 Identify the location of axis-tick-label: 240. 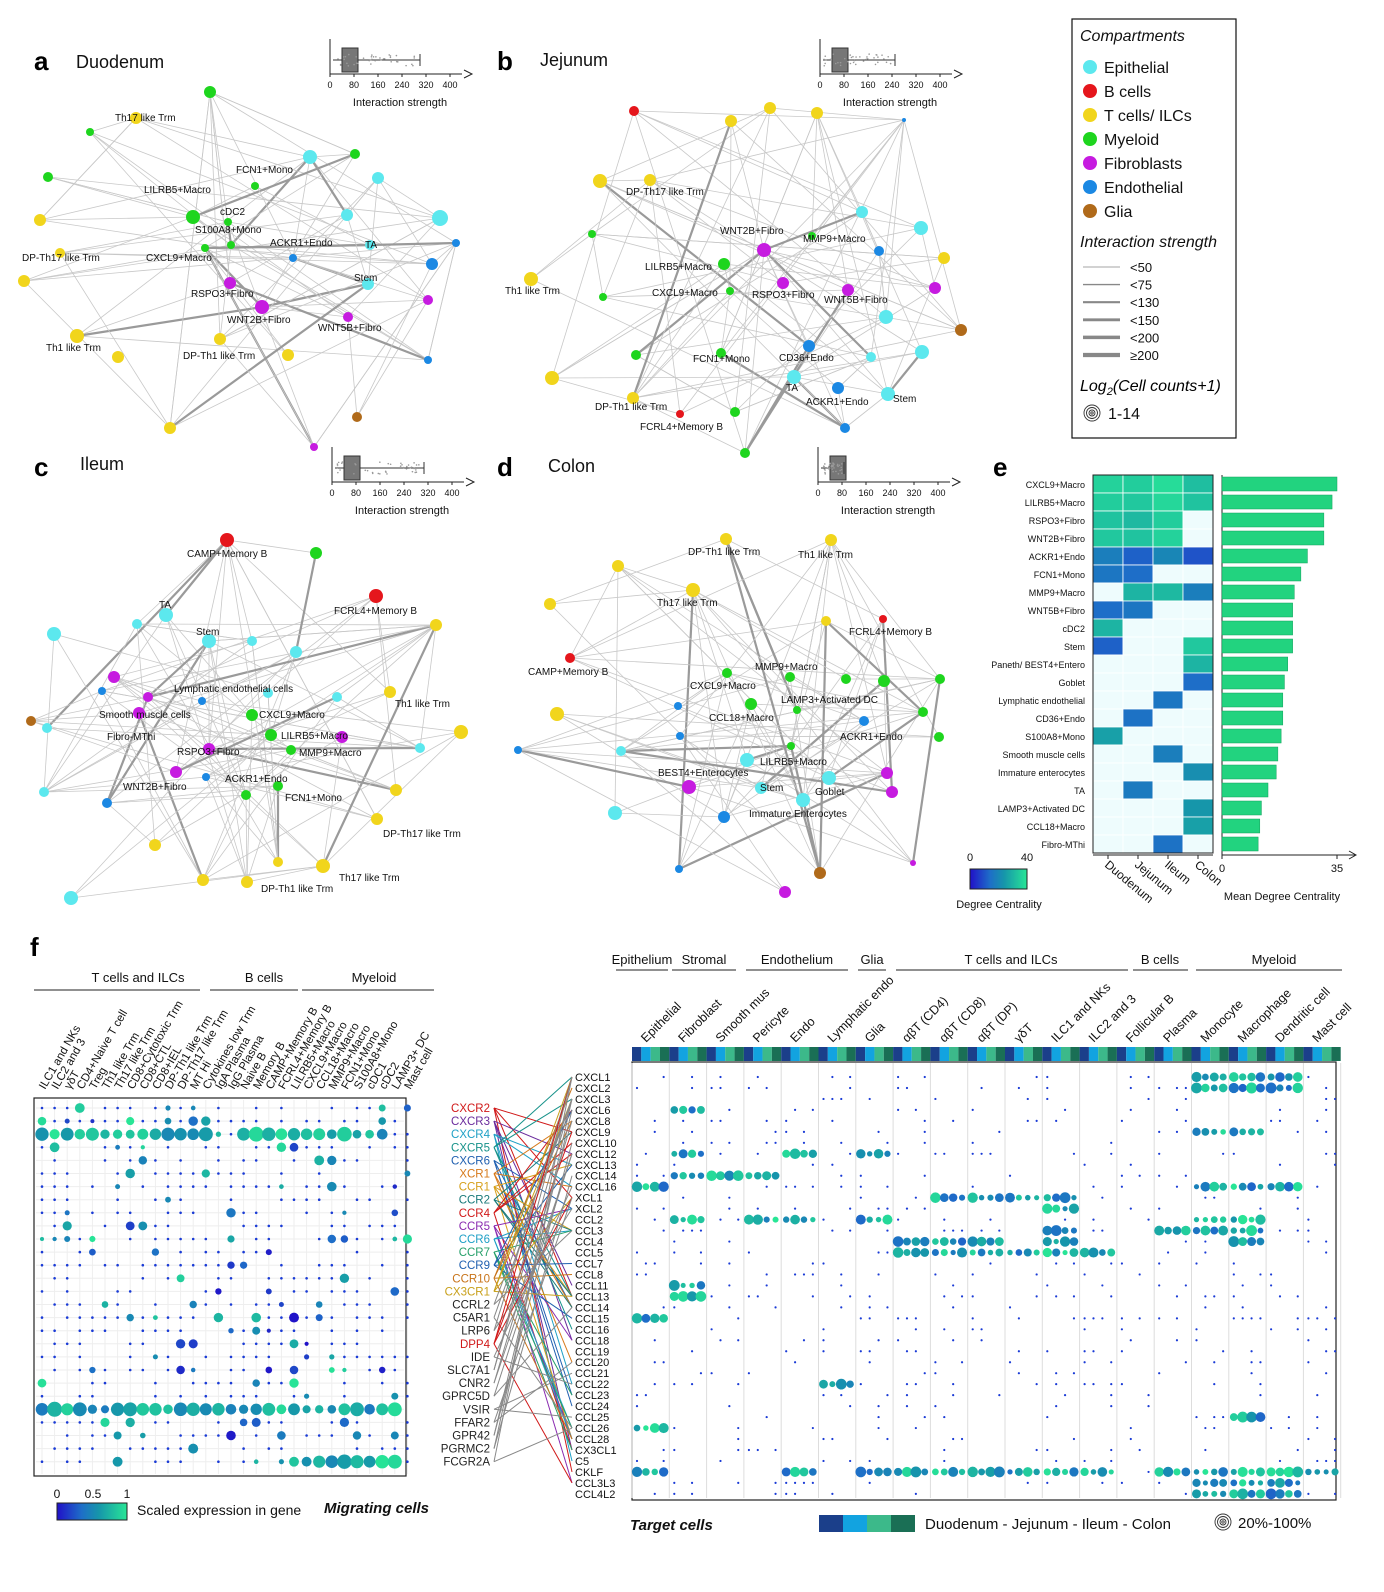
(889, 493).